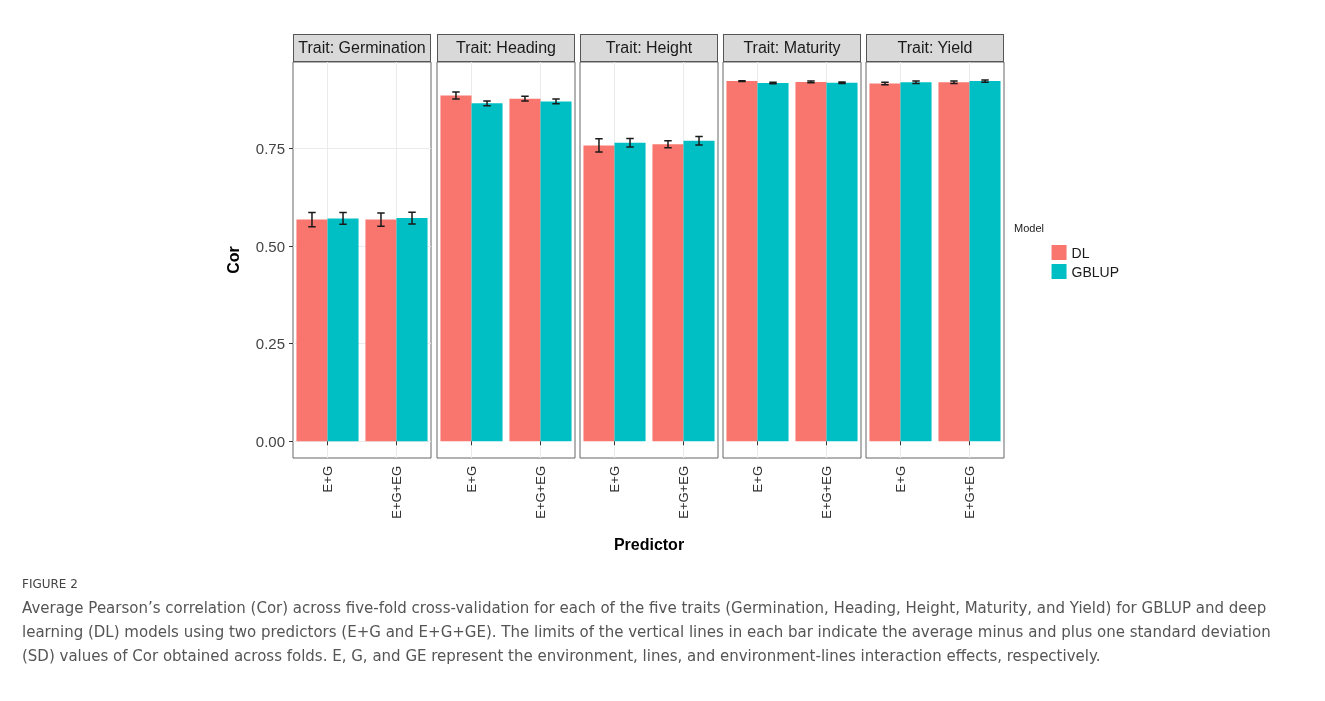  Describe the element at coordinates (270, 246) in the screenshot. I see `y-tick-label: 0.50` at that location.